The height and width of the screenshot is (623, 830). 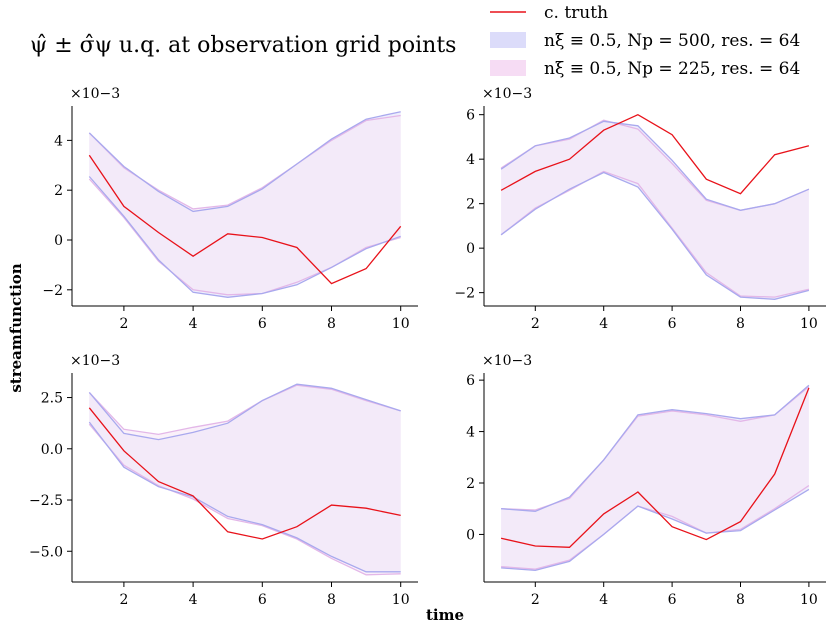 What do you see at coordinates (46, 552) in the screenshot?
I see `y-tick-label: −5.0` at bounding box center [46, 552].